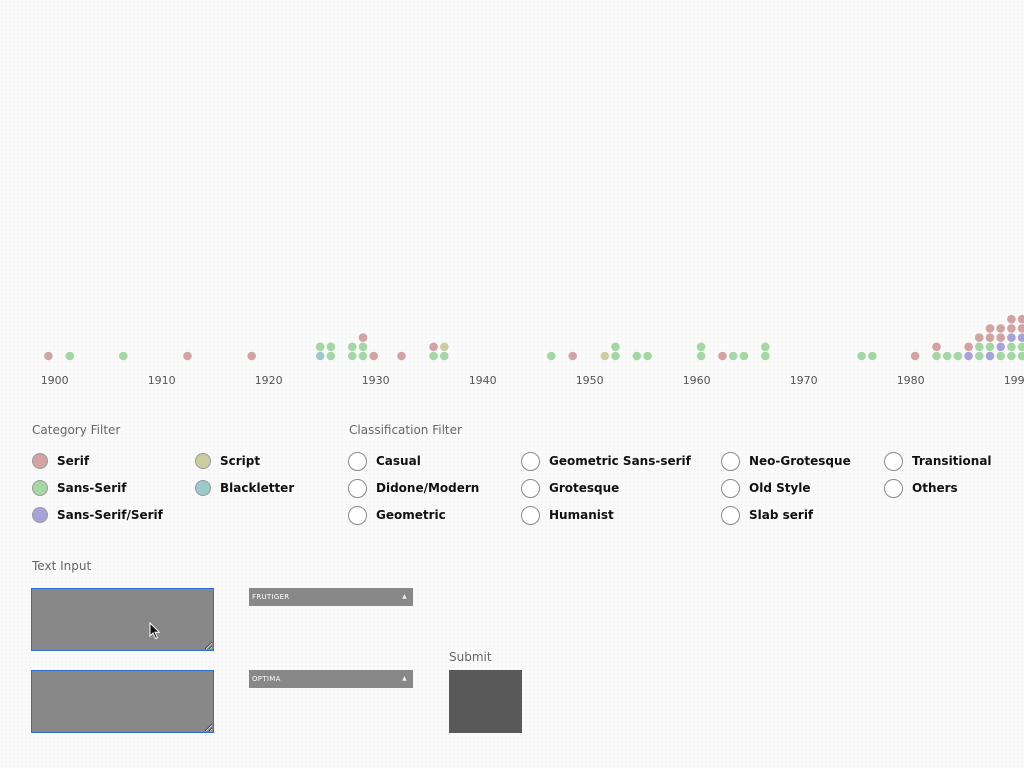  I want to click on classification-grotesque: Grotesque, so click(570, 488).